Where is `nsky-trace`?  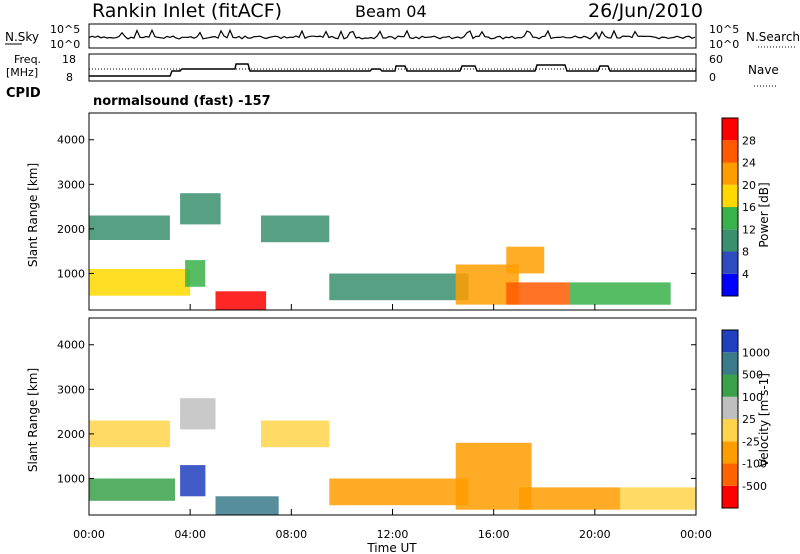 nsky-trace is located at coordinates (392, 34).